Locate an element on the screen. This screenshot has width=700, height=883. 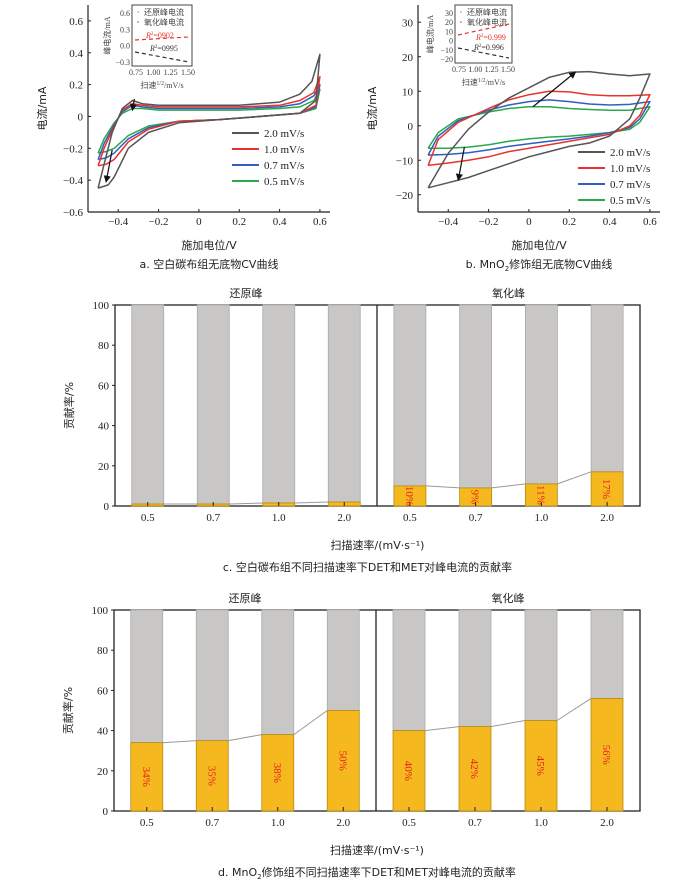
panel-oxidation: 氧化峰 0.5 10% 0.7 9% 1.0 11% 2.0 17% is located at coordinates (508, 405).